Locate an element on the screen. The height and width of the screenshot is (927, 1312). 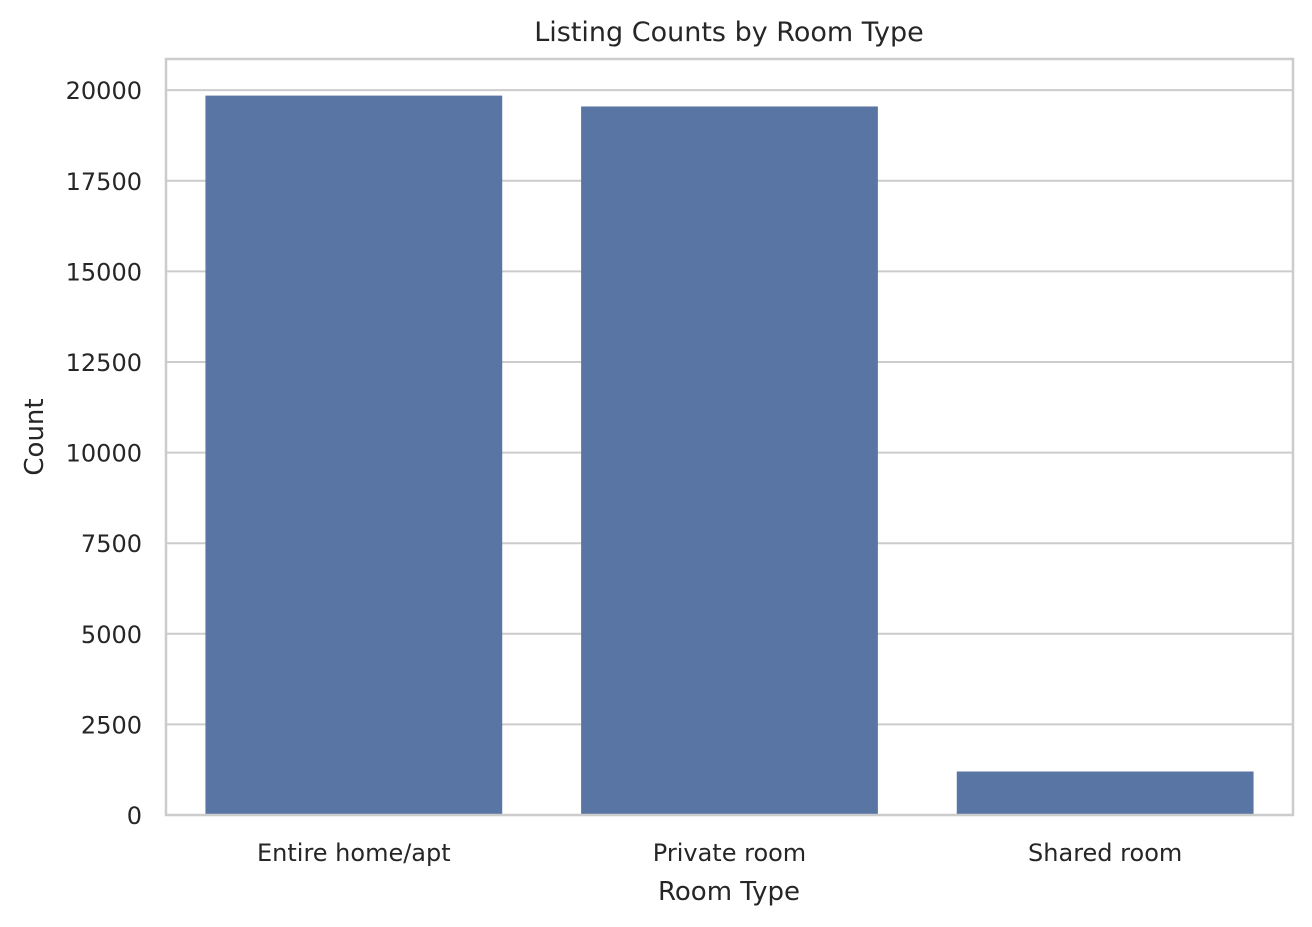
x-tick-label: Private room is located at coordinates (729, 853).